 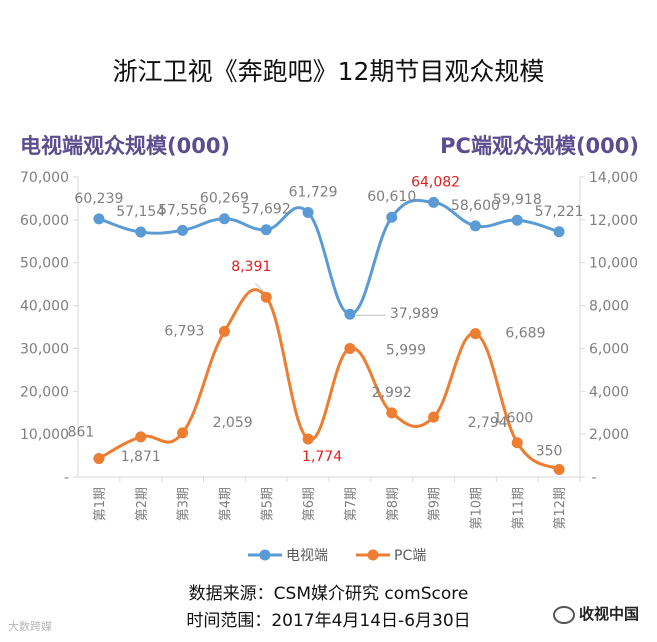 I want to click on tv-data-label: 57,154, so click(x=140, y=212).